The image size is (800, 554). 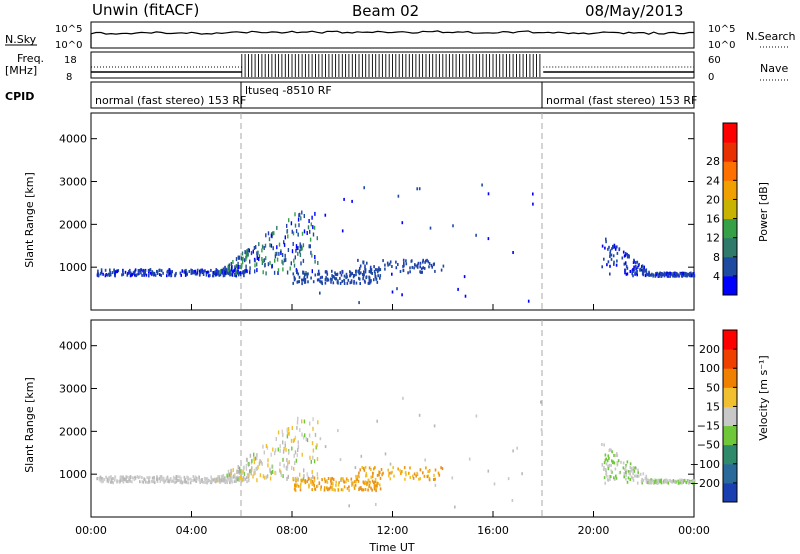 What do you see at coordinates (716, 257) in the screenshot?
I see `colorbar-tick-label: 8` at bounding box center [716, 257].